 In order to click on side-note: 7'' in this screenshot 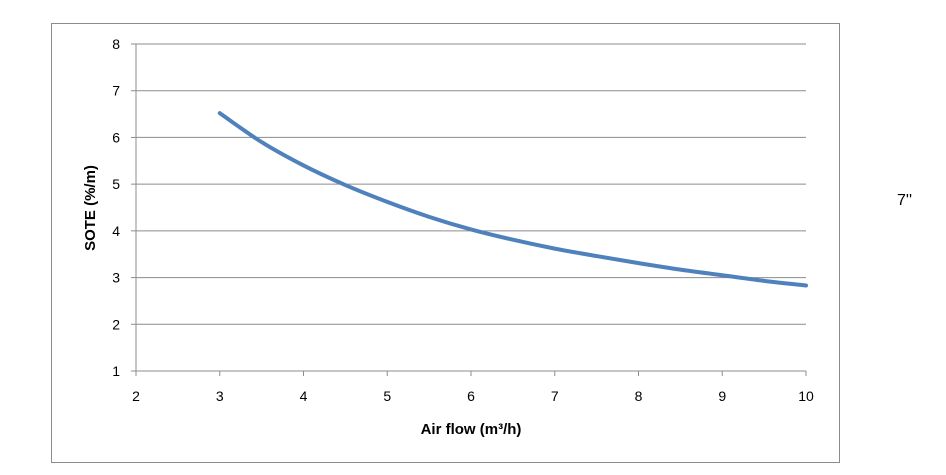, I will do `click(905, 200)`.